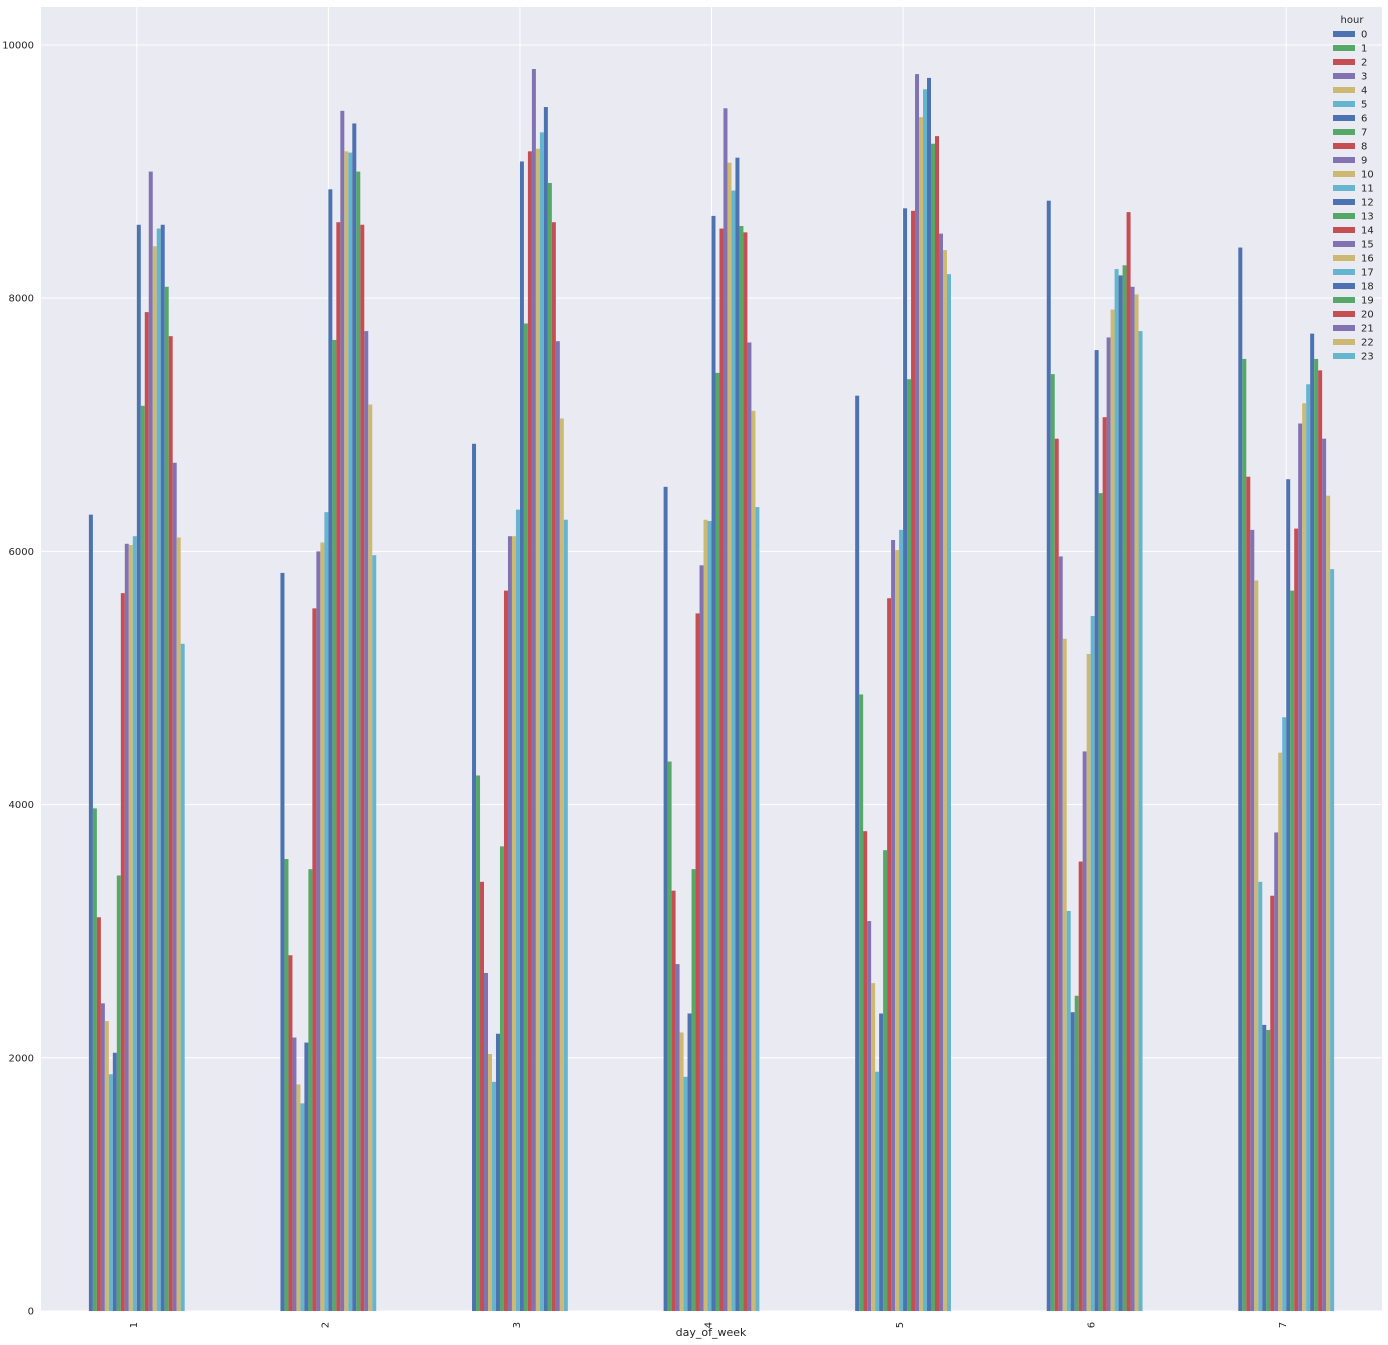  I want to click on legend-title: hour, so click(1353, 20).